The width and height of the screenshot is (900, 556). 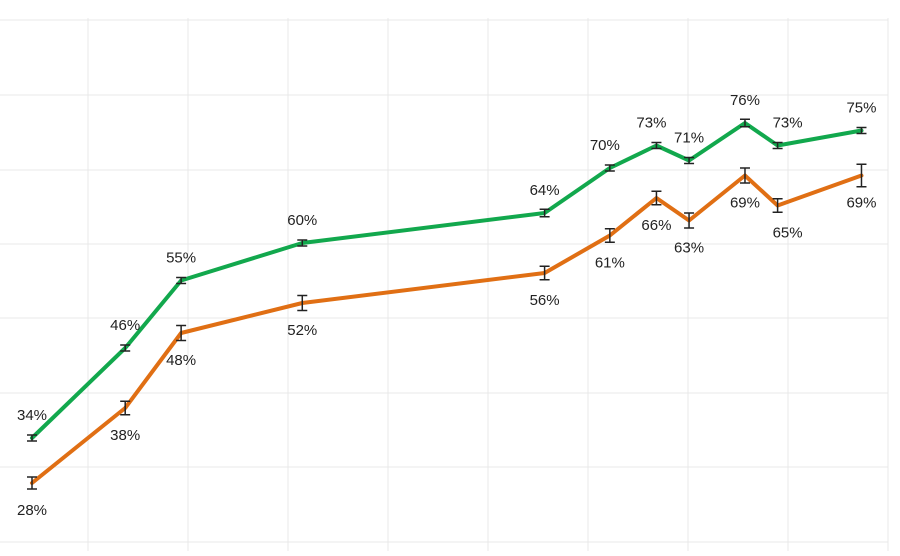 What do you see at coordinates (605, 145) in the screenshot?
I see `data-label: 70%` at bounding box center [605, 145].